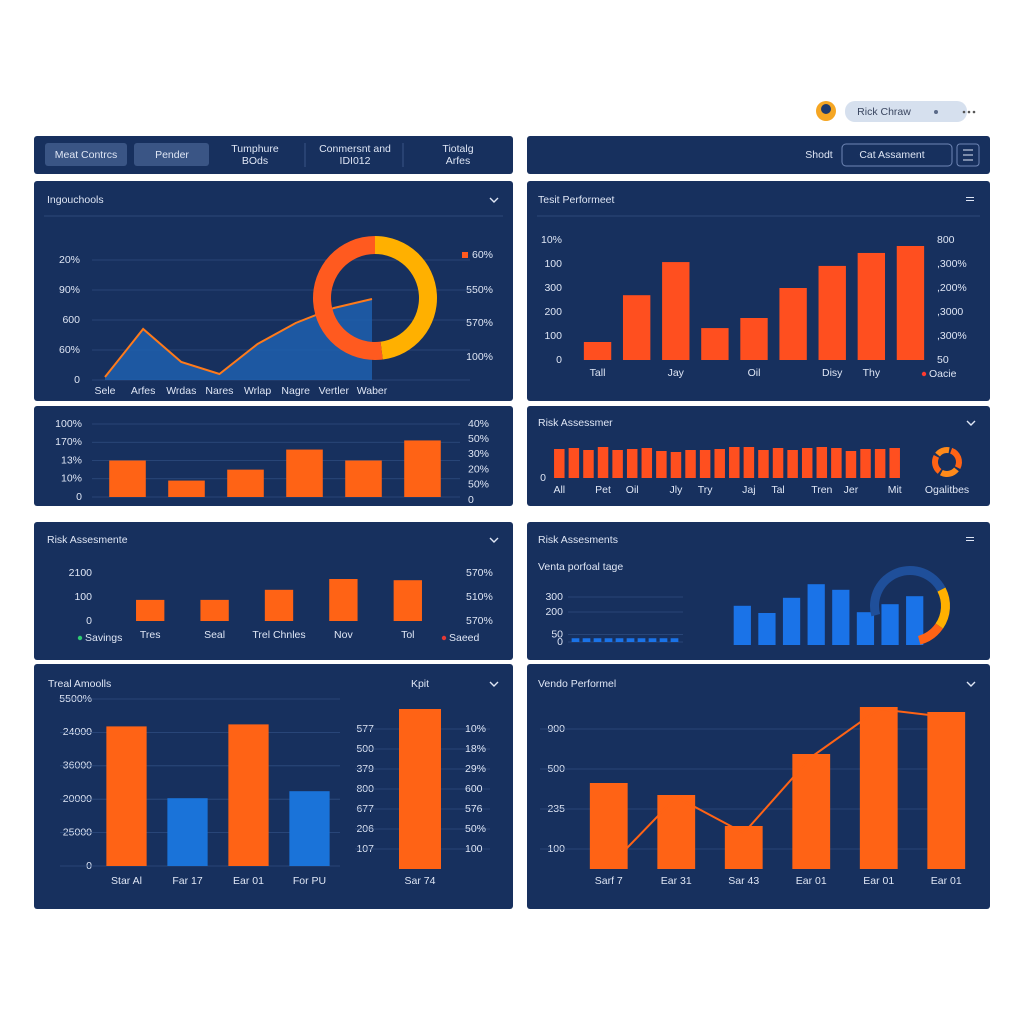 Image resolution: width=1024 pixels, height=1024 pixels. Describe the element at coordinates (255, 149) in the screenshot. I see `tab-label: Tumphure` at that location.